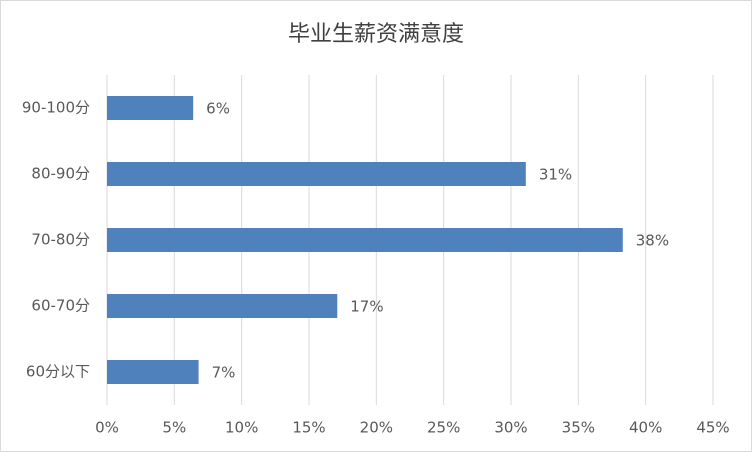  What do you see at coordinates (366, 307) in the screenshot?
I see `data-label: 17%` at bounding box center [366, 307].